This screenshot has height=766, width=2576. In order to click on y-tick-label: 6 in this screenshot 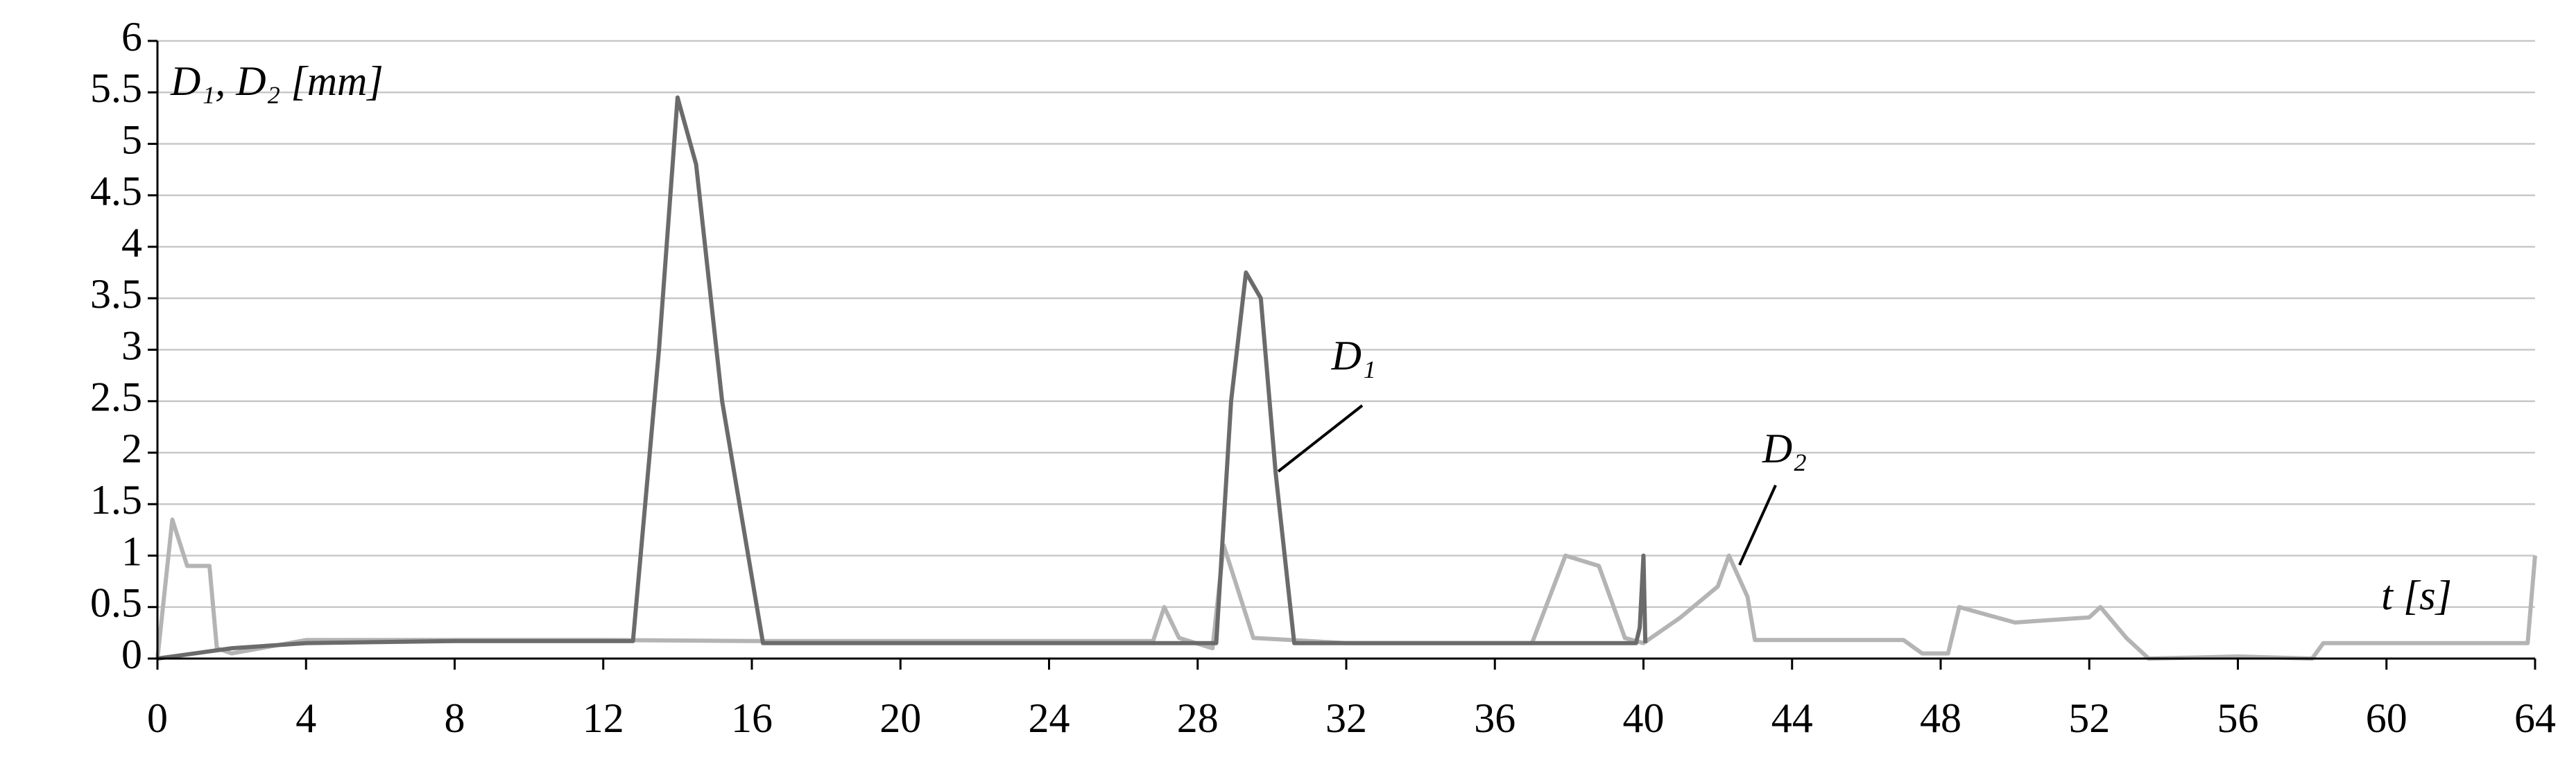, I will do `click(131, 37)`.